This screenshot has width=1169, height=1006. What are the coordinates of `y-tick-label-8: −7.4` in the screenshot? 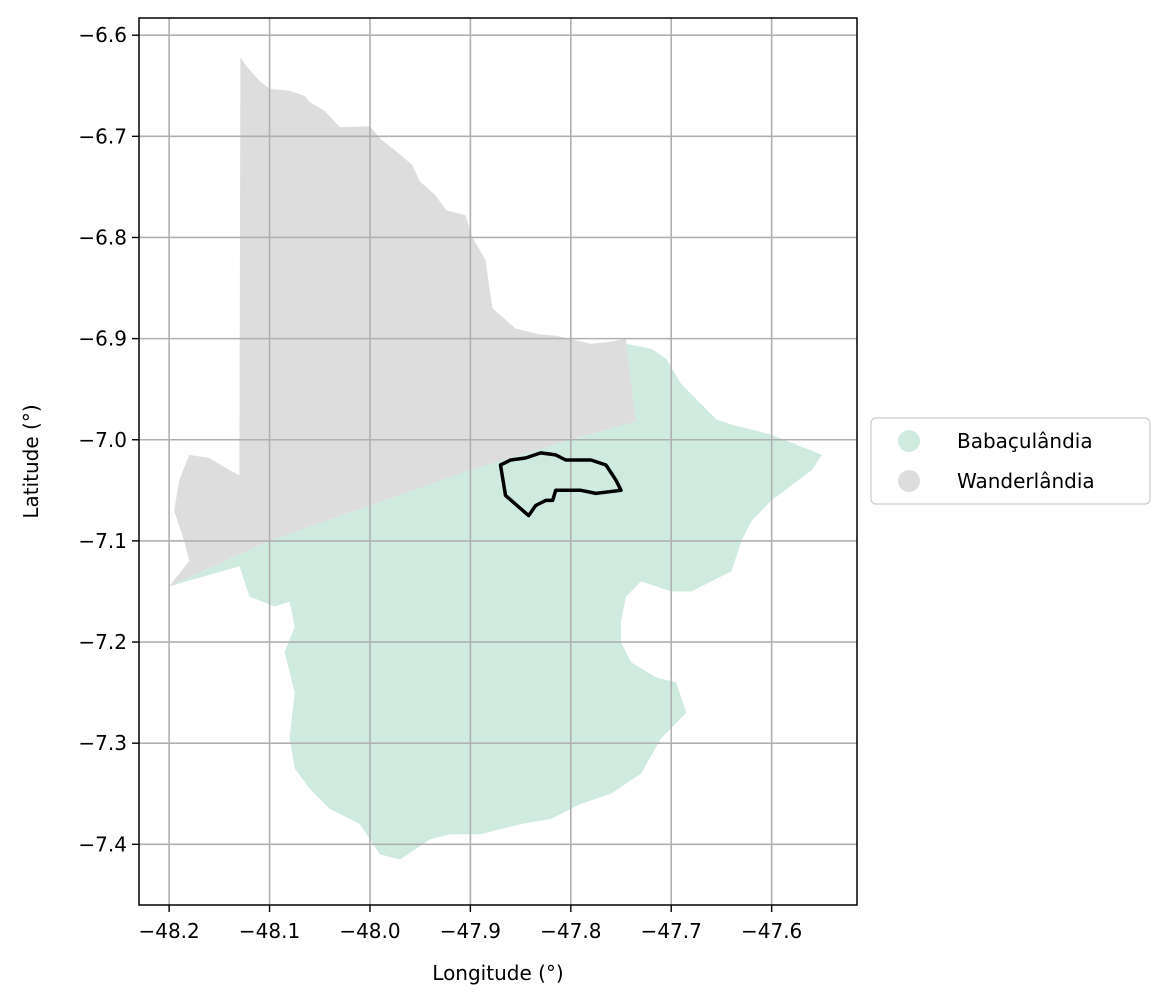 It's located at (102, 844).